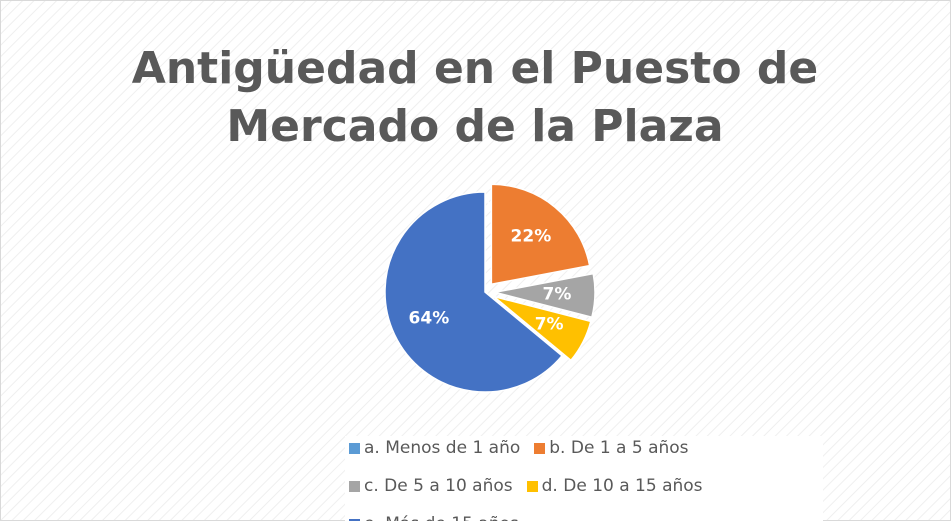  I want to click on legend-item: d. De 10 a 15 años, so click(614, 486).